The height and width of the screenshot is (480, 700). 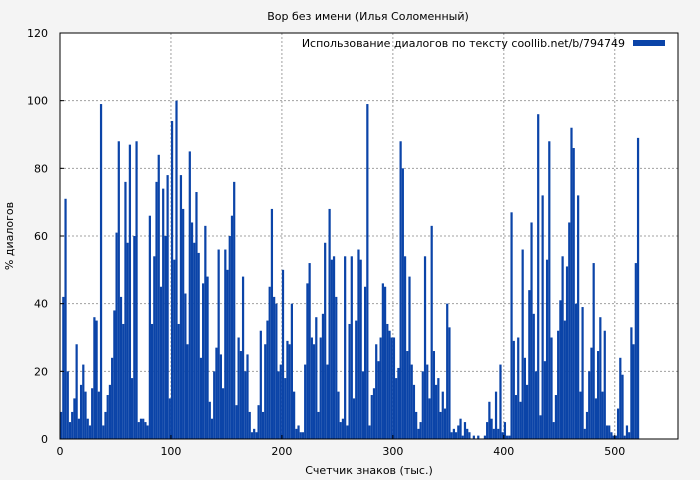 I want to click on x-tick-label: 400, so click(x=503, y=451).